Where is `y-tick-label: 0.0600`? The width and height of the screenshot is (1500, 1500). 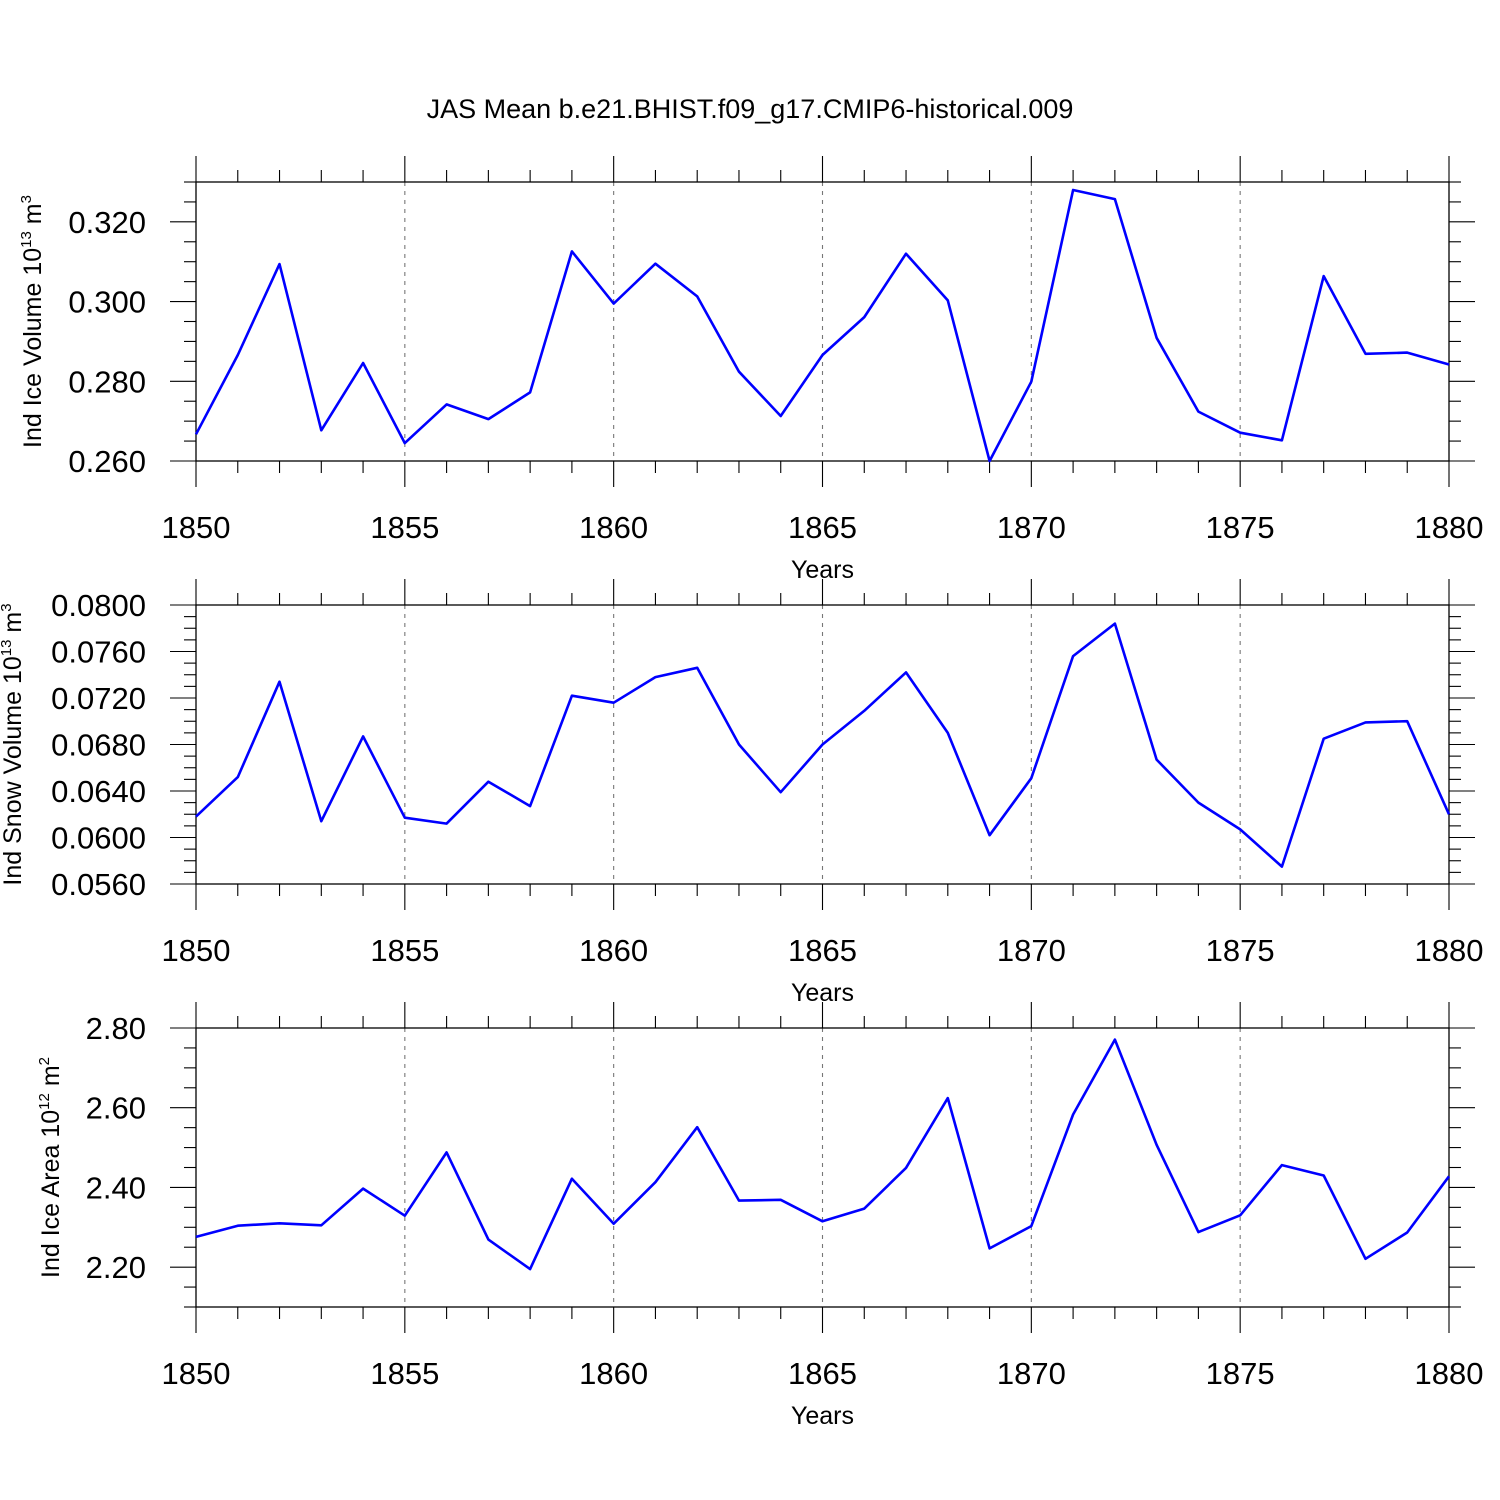
y-tick-label: 0.0600 is located at coordinates (98, 838).